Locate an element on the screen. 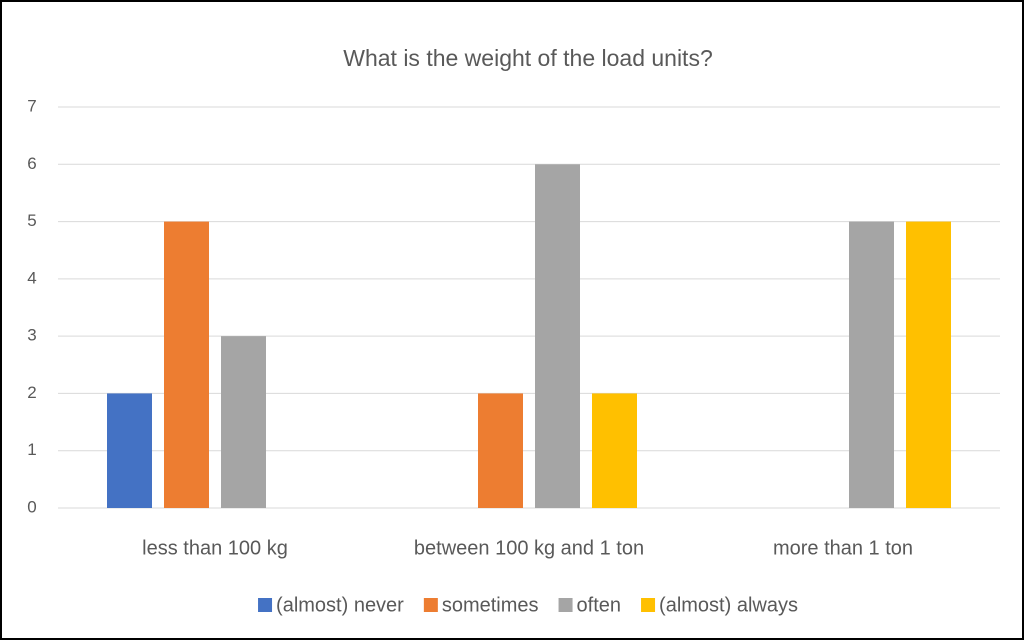 This screenshot has height=640, width=1024. x-tick-label: more than 1 ton is located at coordinates (843, 548).